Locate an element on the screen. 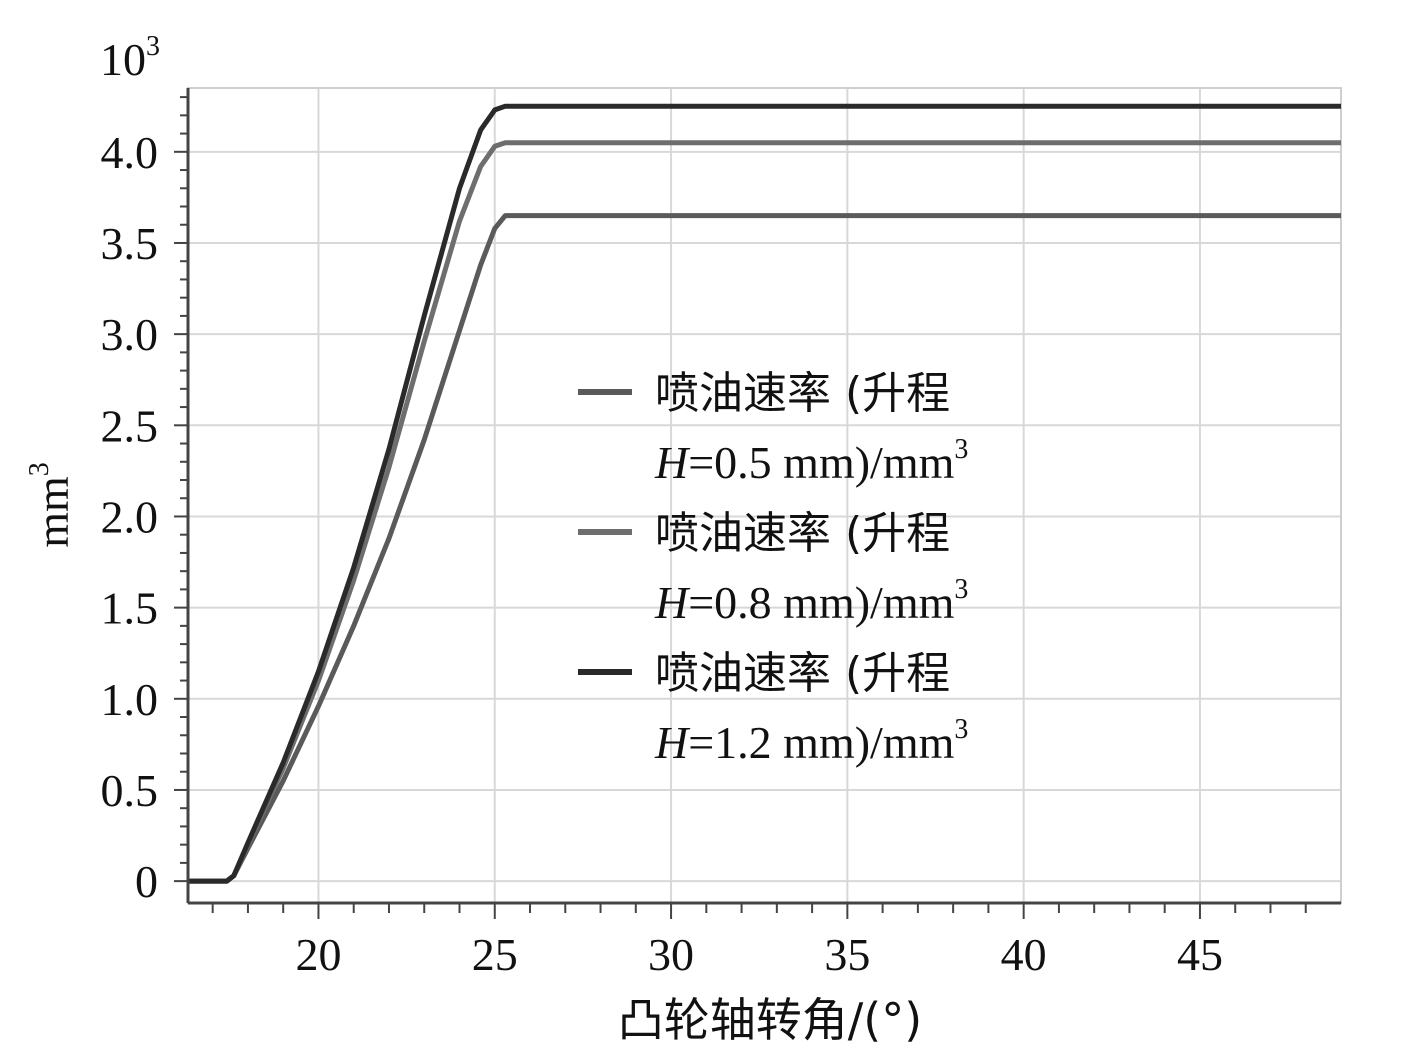 Image resolution: width=1417 pixels, height=1063 pixels. legend-label-2-line2: H=0.8 mm)/mm3 is located at coordinates (811, 601).